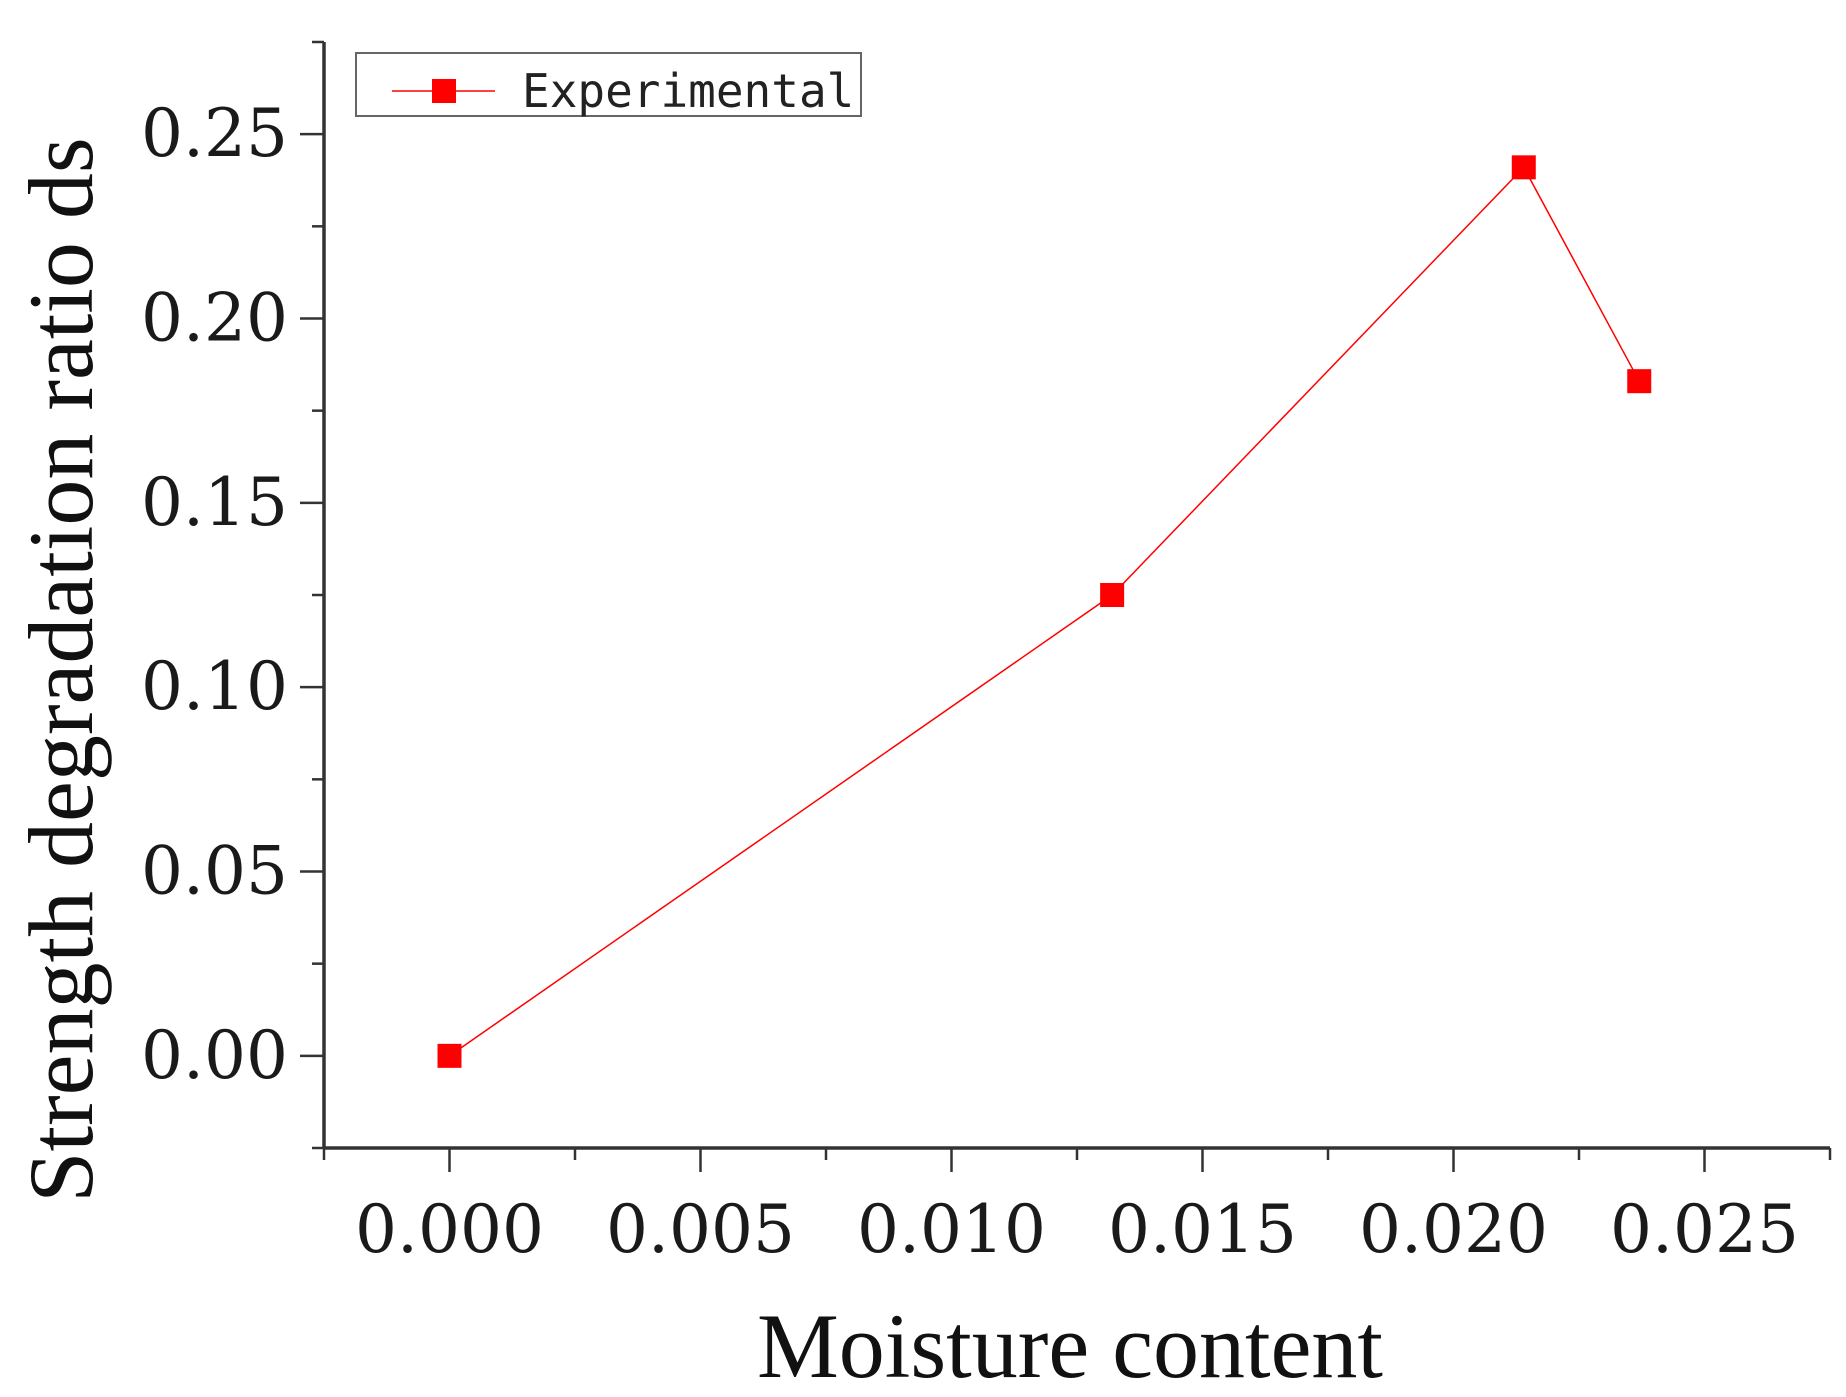  I want to click on x-tick-label: 0.020, so click(1453, 1229).